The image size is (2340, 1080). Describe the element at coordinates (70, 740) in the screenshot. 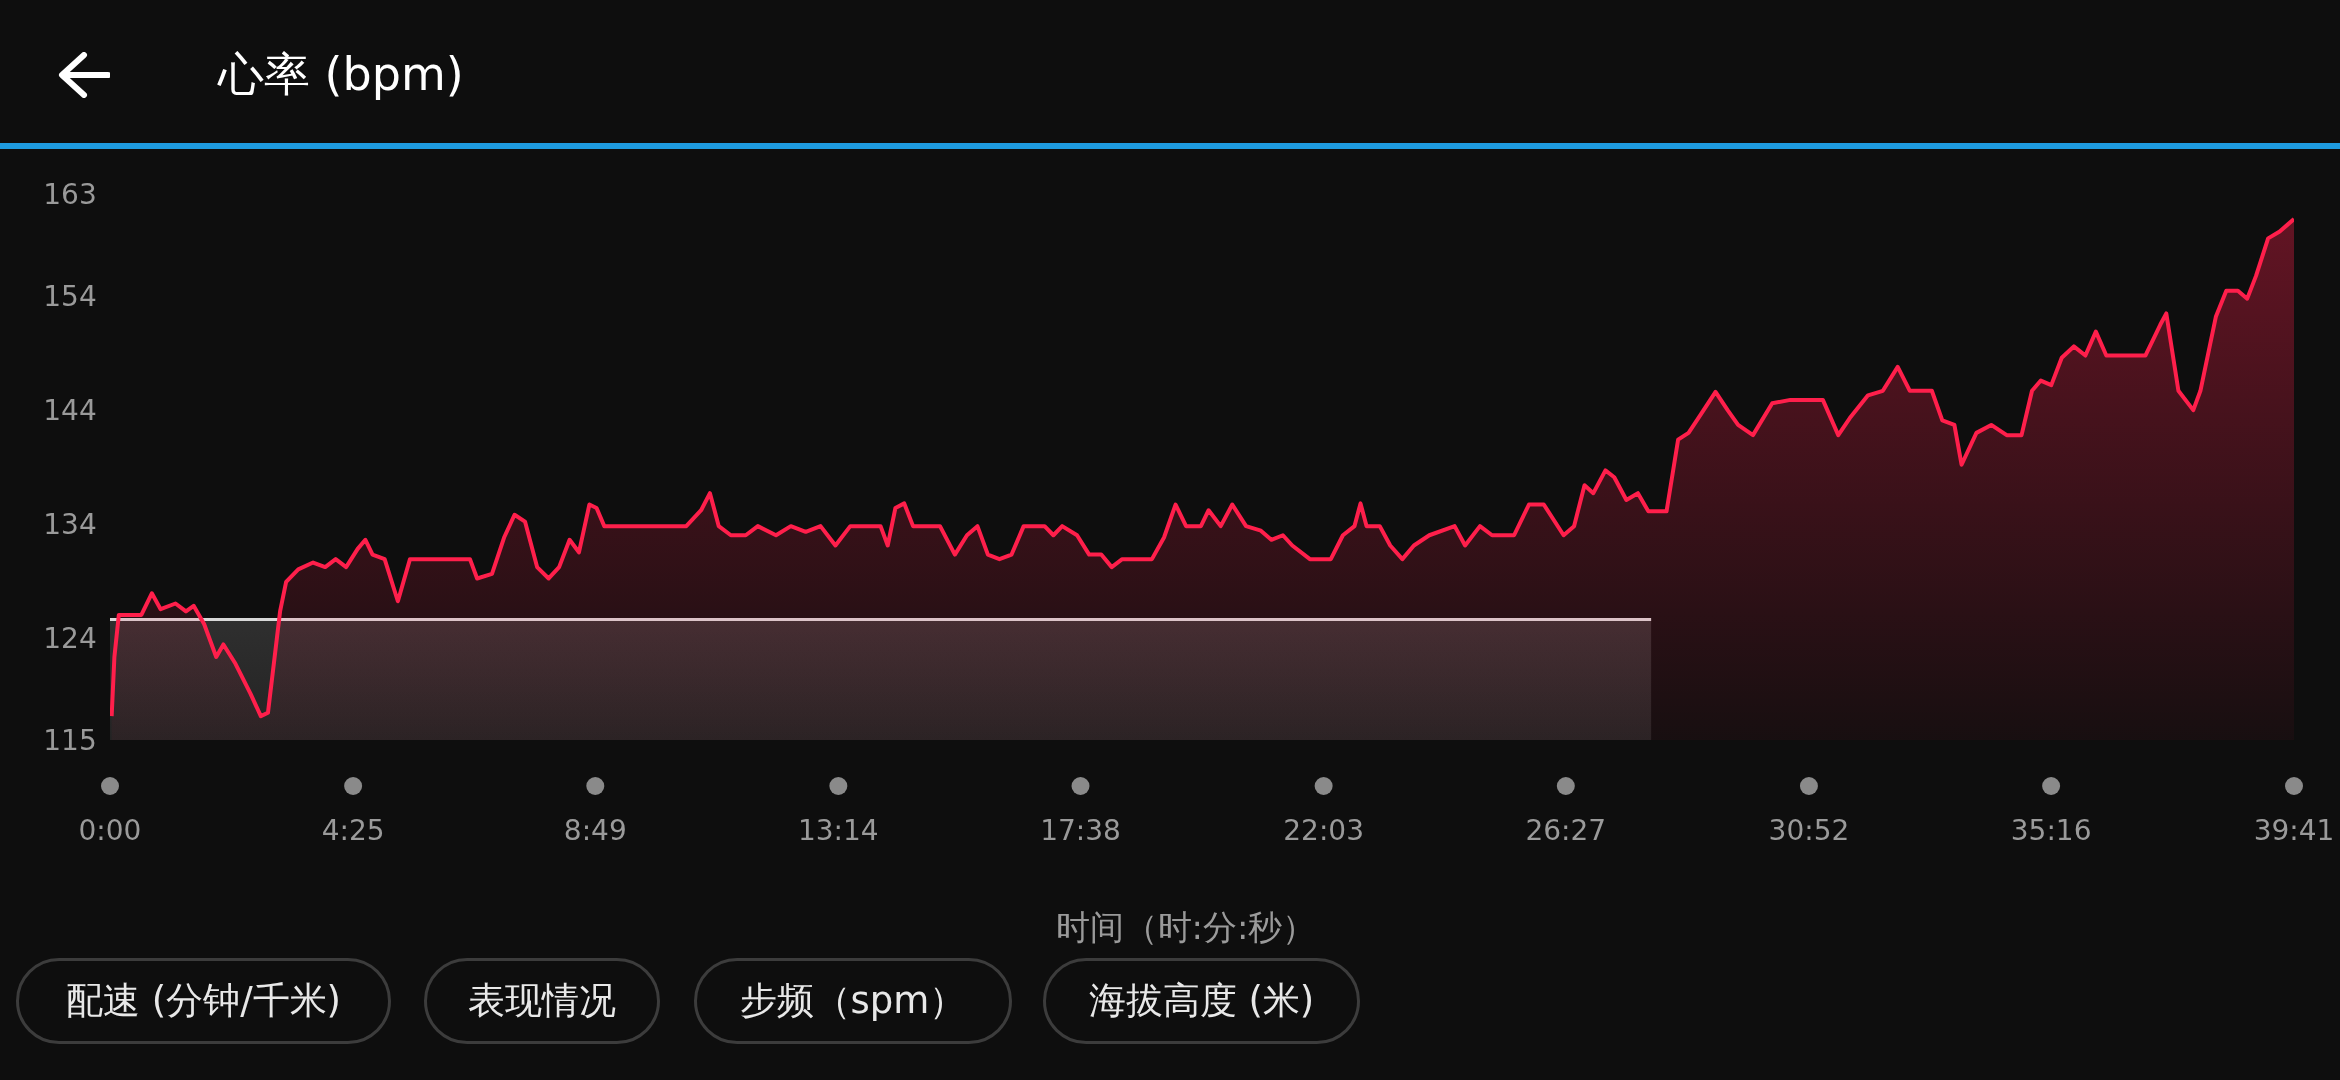

I see `y-tick-label: 115` at that location.